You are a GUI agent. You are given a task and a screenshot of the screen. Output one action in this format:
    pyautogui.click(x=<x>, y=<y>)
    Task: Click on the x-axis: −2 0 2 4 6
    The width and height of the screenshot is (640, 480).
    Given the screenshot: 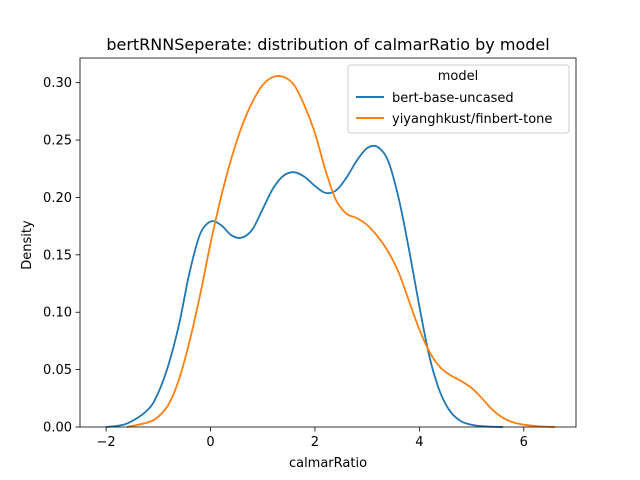 What is the action you would take?
    pyautogui.click(x=312, y=438)
    